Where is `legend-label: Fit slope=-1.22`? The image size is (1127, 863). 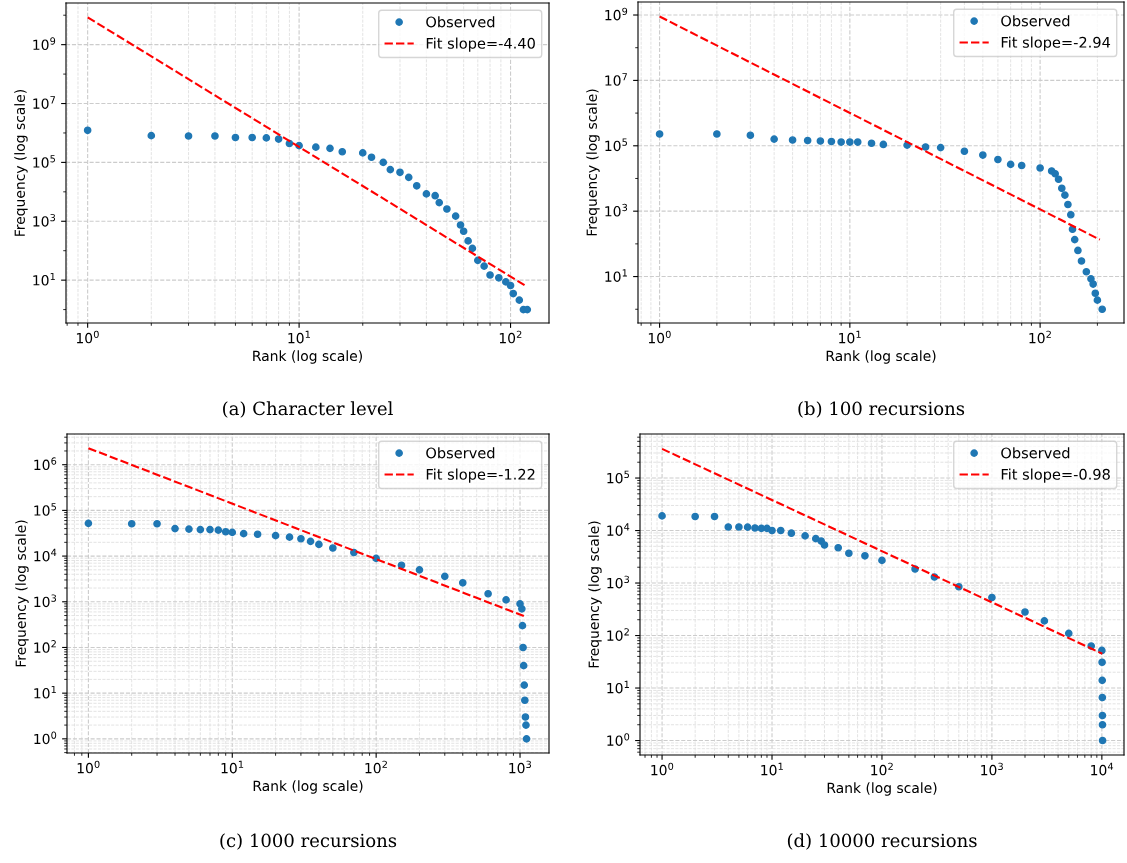 legend-label: Fit slope=-1.22 is located at coordinates (480, 475).